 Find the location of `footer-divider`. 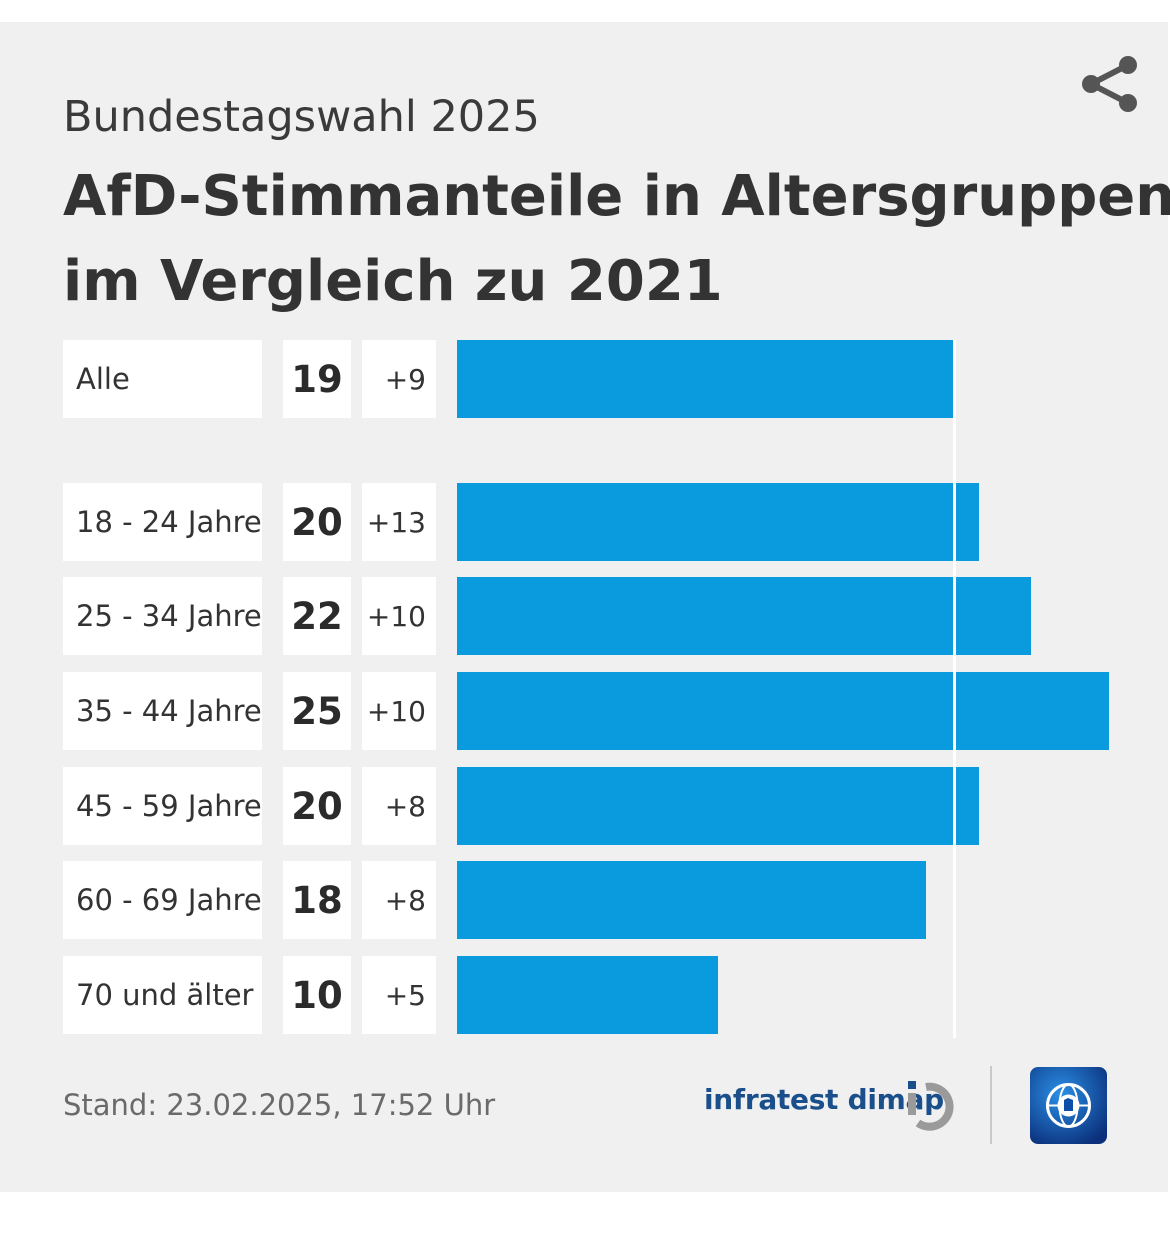

footer-divider is located at coordinates (991, 1105).